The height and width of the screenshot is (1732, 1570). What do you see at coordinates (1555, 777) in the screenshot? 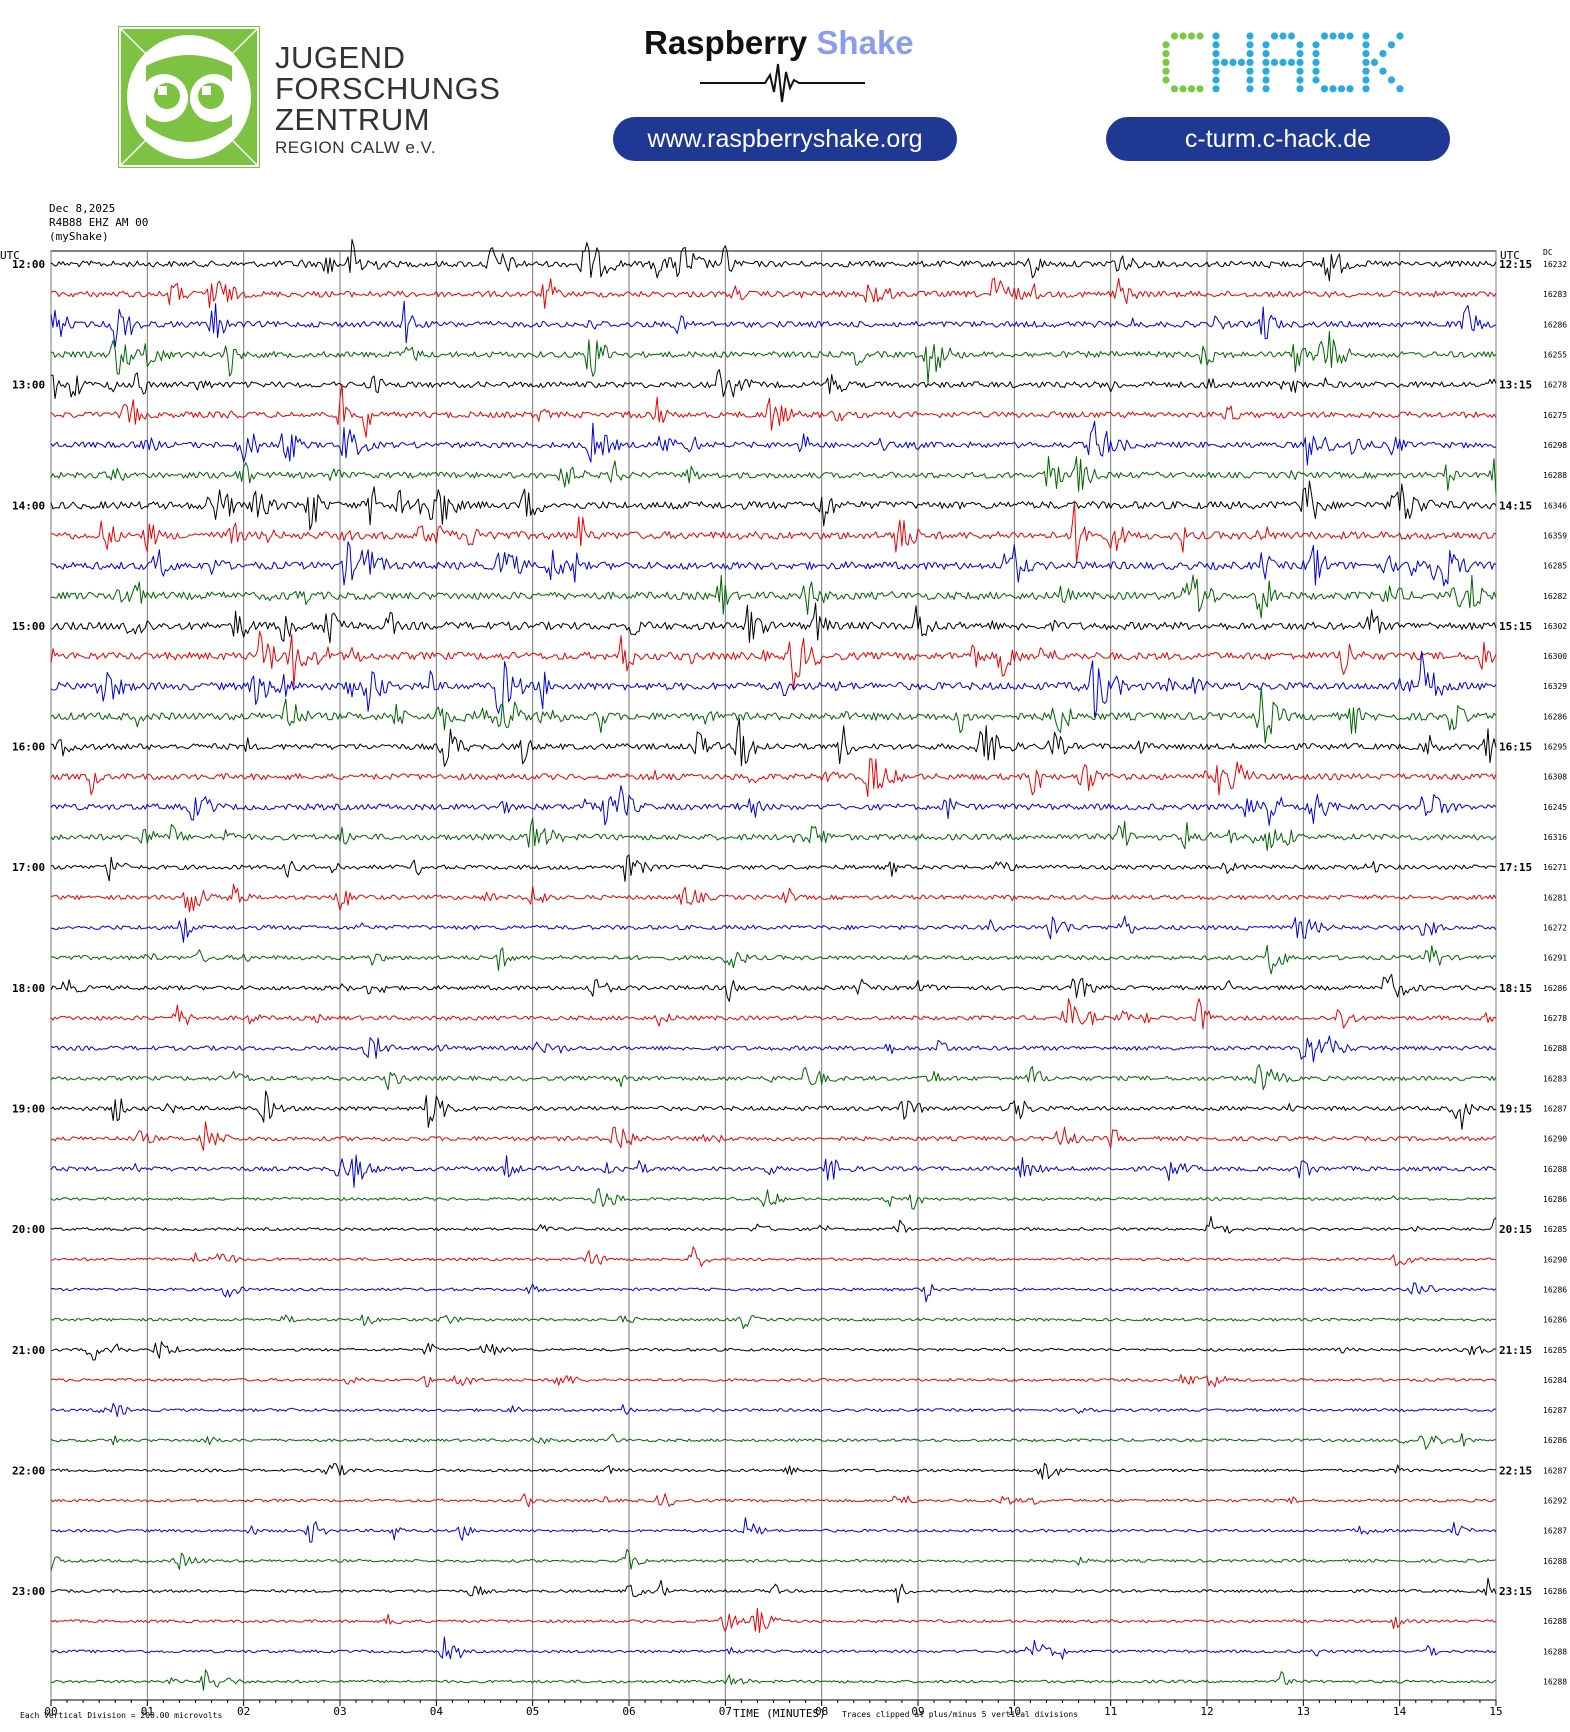
I see `row-dc-offset: 16308` at bounding box center [1555, 777].